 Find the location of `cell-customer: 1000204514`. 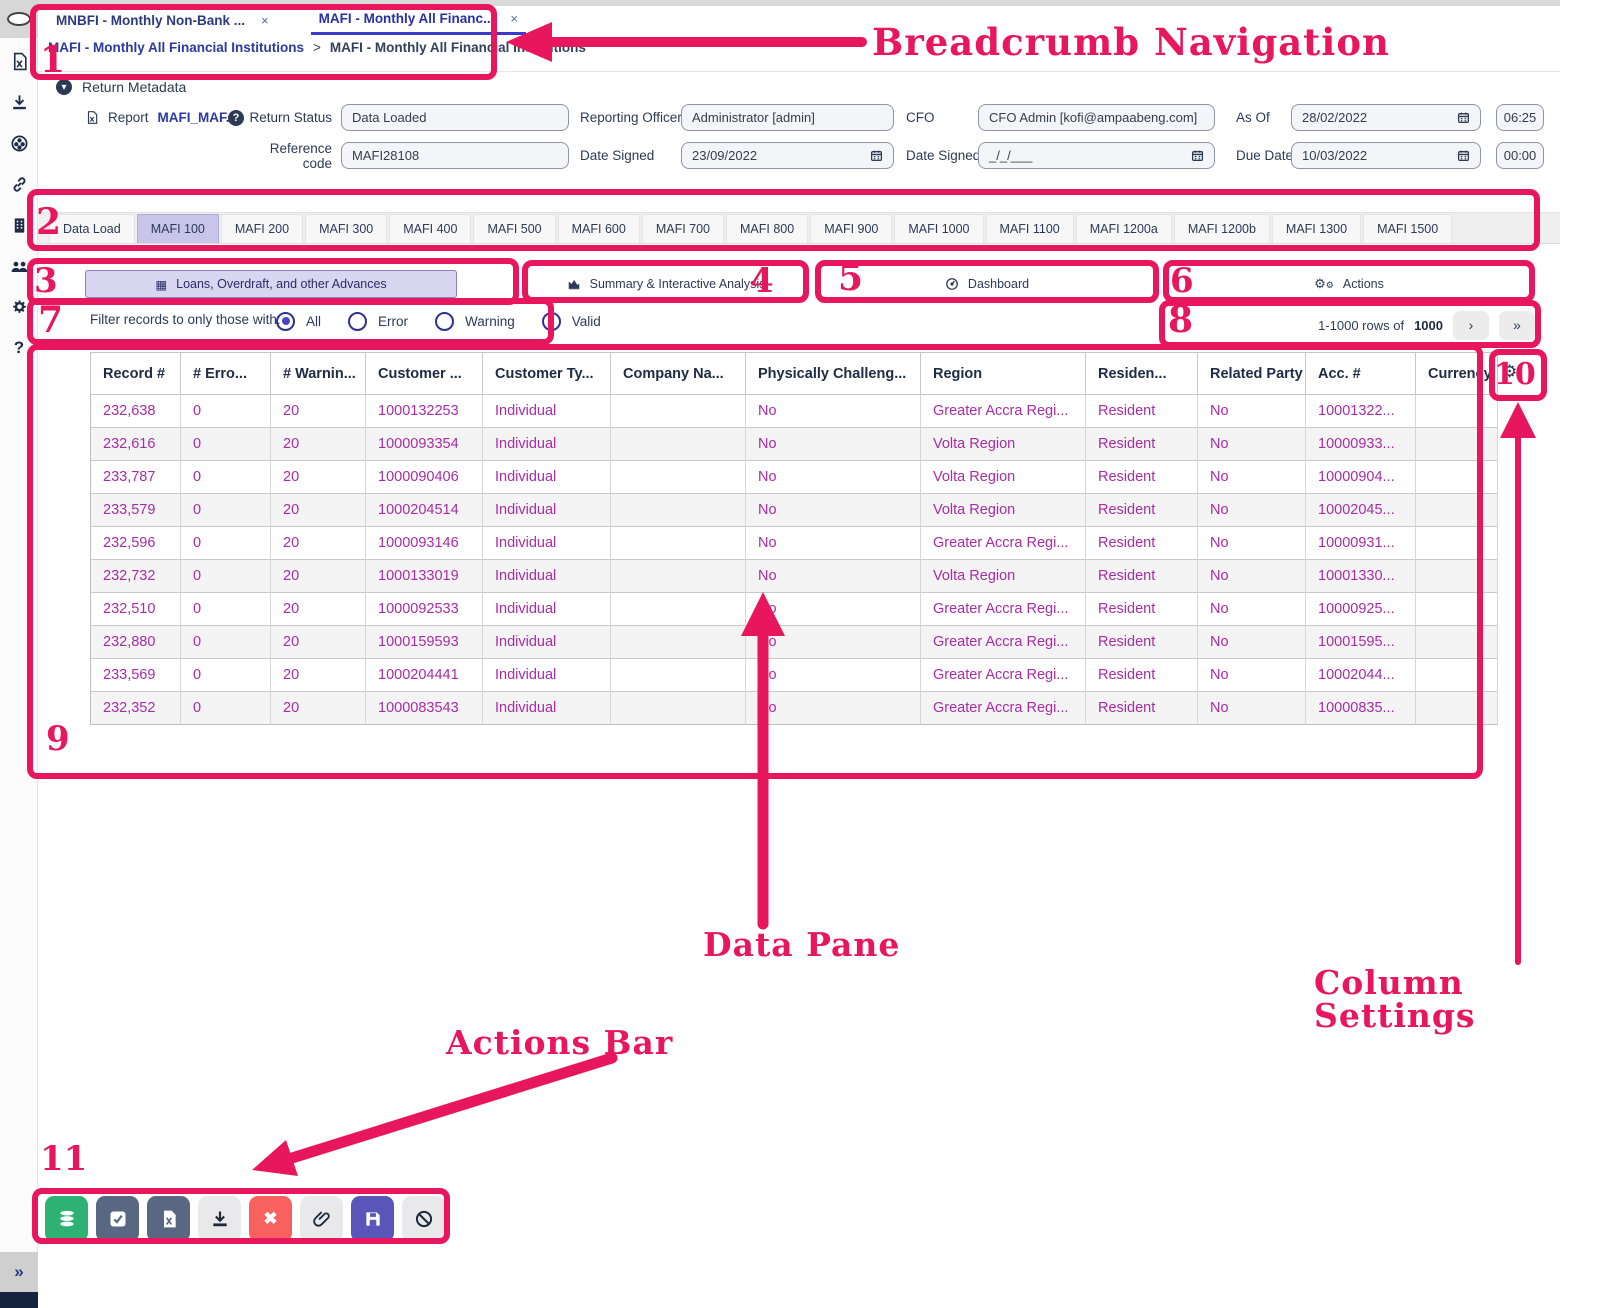

cell-customer: 1000204514 is located at coordinates (424, 510).